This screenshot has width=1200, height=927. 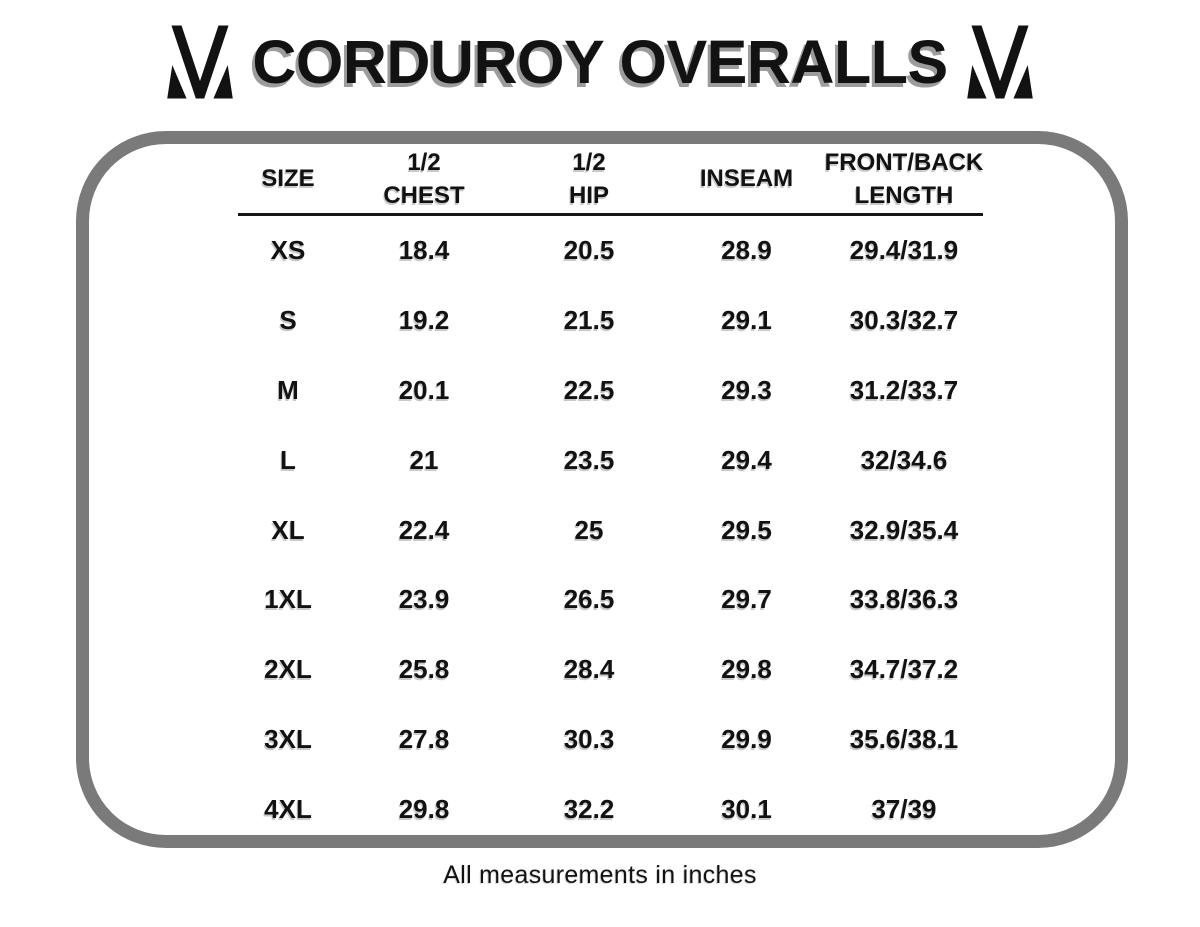 I want to click on table-row-xs: XS 18.4 20.5 28.9 29.4/31.9, so click(x=610, y=251).